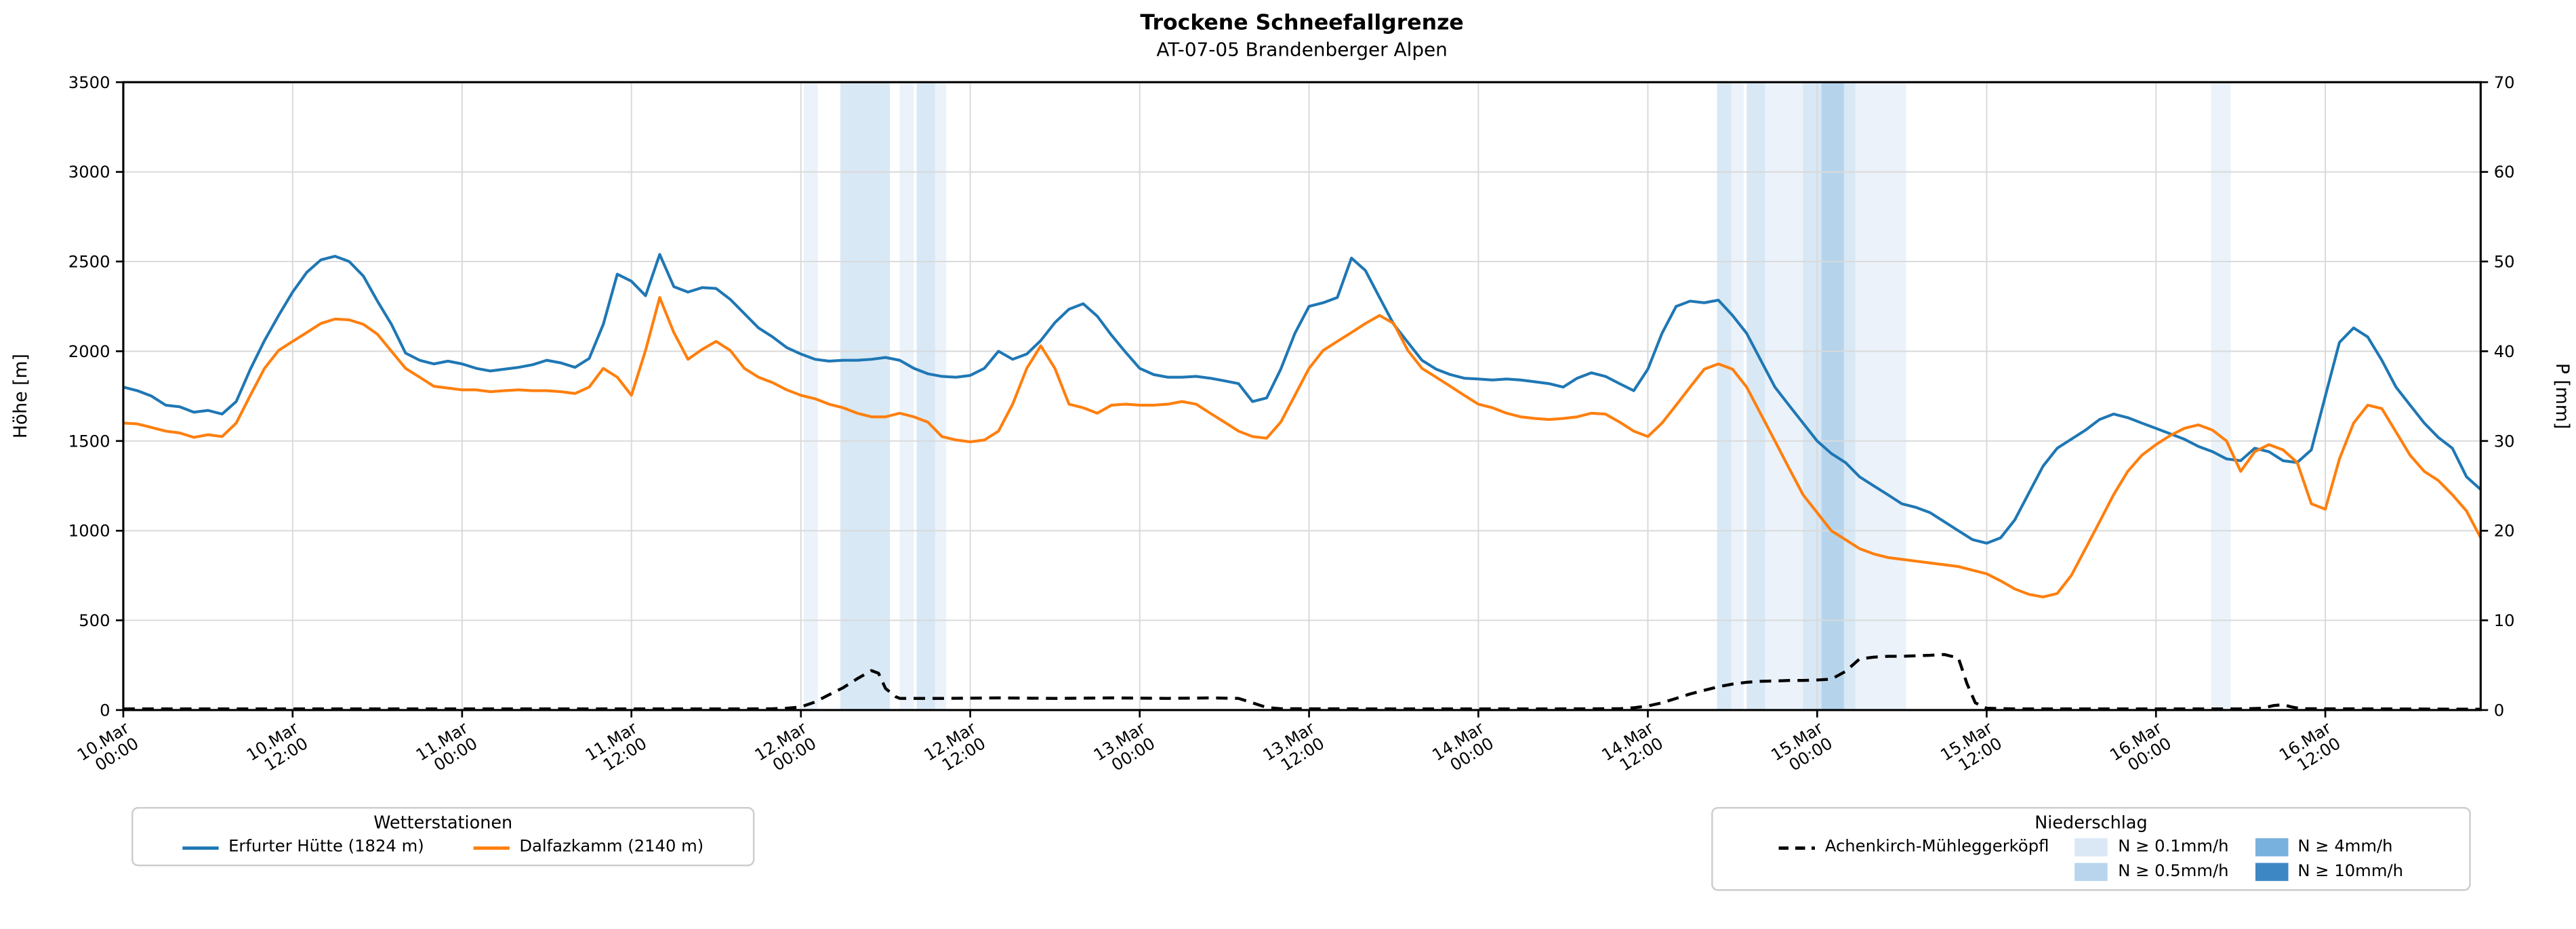 This screenshot has height=929, width=2576. I want to click on y-axis-label-left: Höhe [m], so click(21, 396).